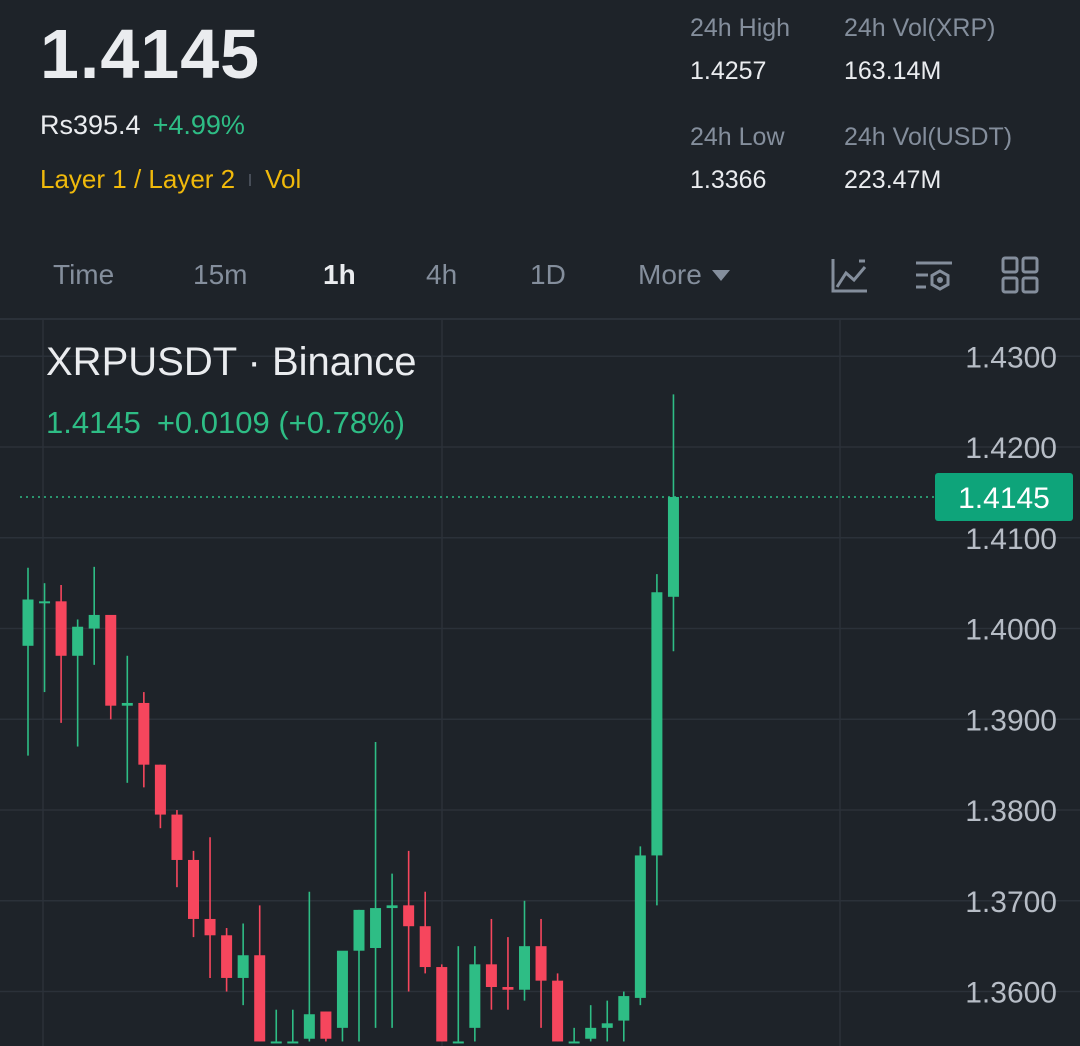 The width and height of the screenshot is (1080, 1046). What do you see at coordinates (1011, 811) in the screenshot?
I see `y-tick-label: 1.3800` at bounding box center [1011, 811].